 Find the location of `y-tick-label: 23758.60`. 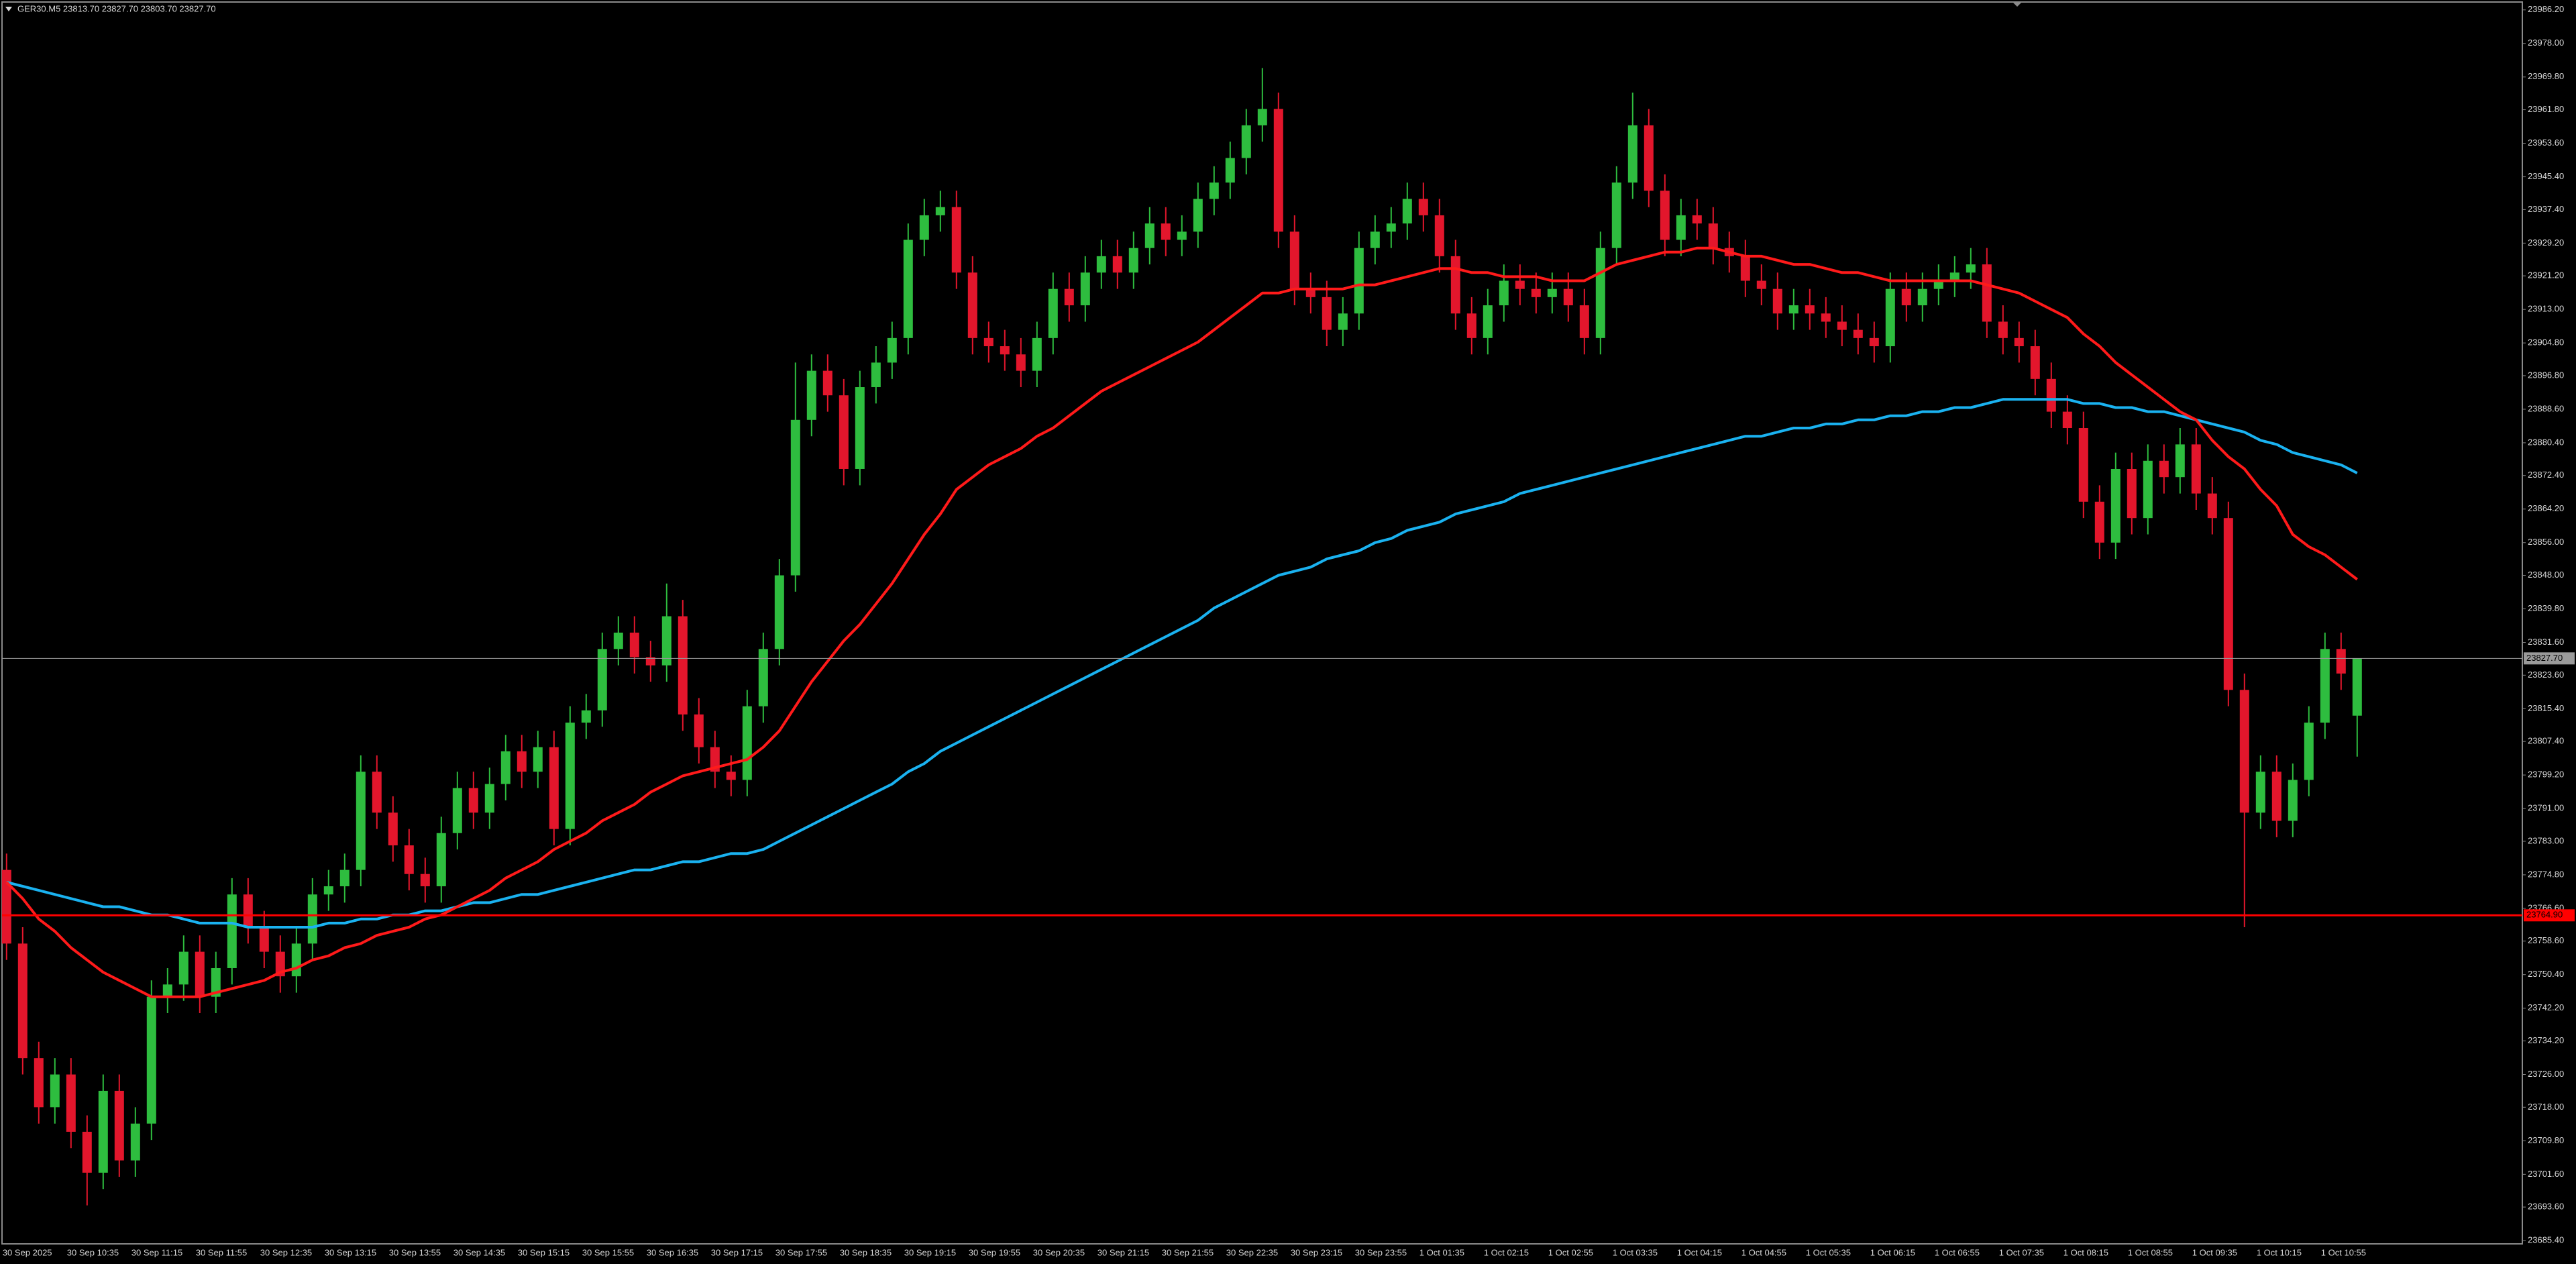

y-tick-label: 23758.60 is located at coordinates (2546, 940).